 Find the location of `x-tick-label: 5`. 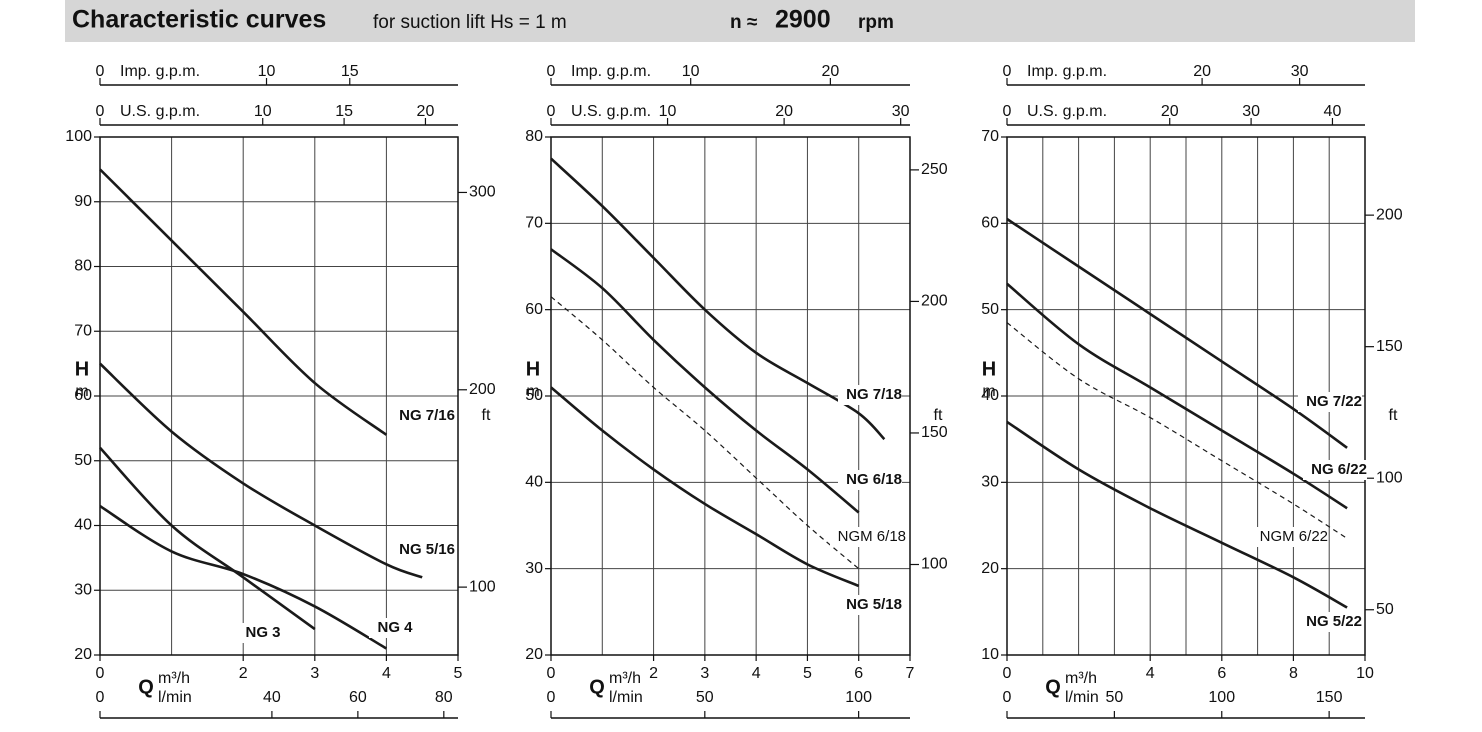

x-tick-label: 5 is located at coordinates (807, 673).